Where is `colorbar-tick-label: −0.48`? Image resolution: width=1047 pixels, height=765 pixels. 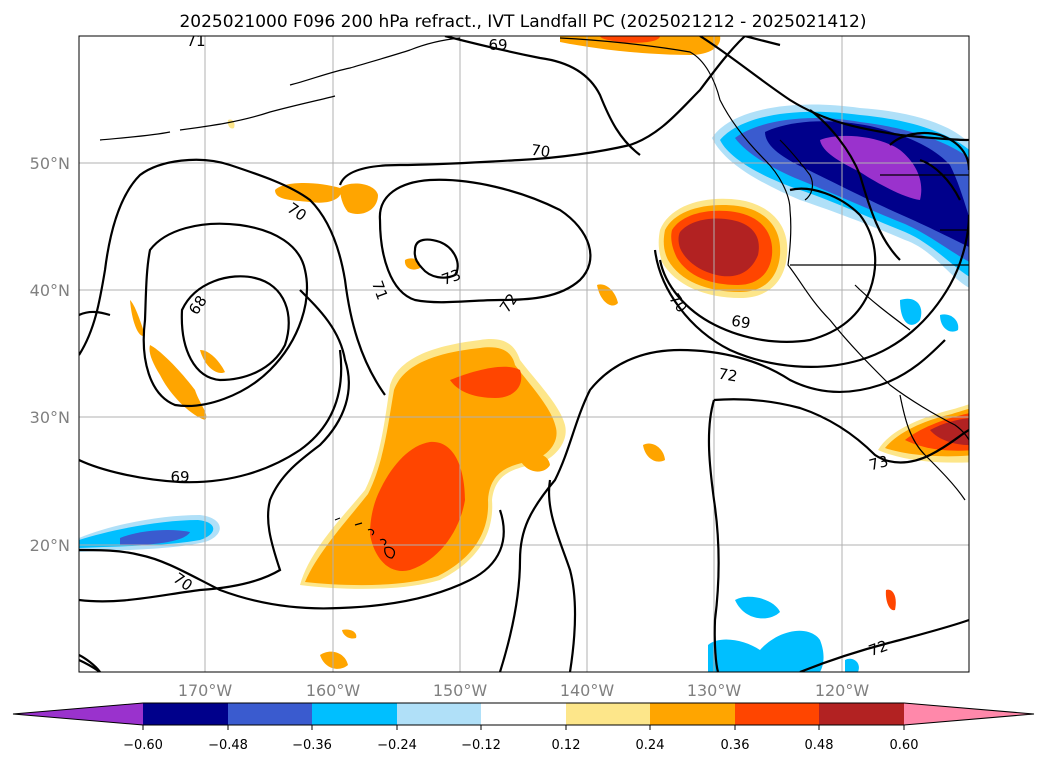
colorbar-tick-label: −0.48 is located at coordinates (228, 745).